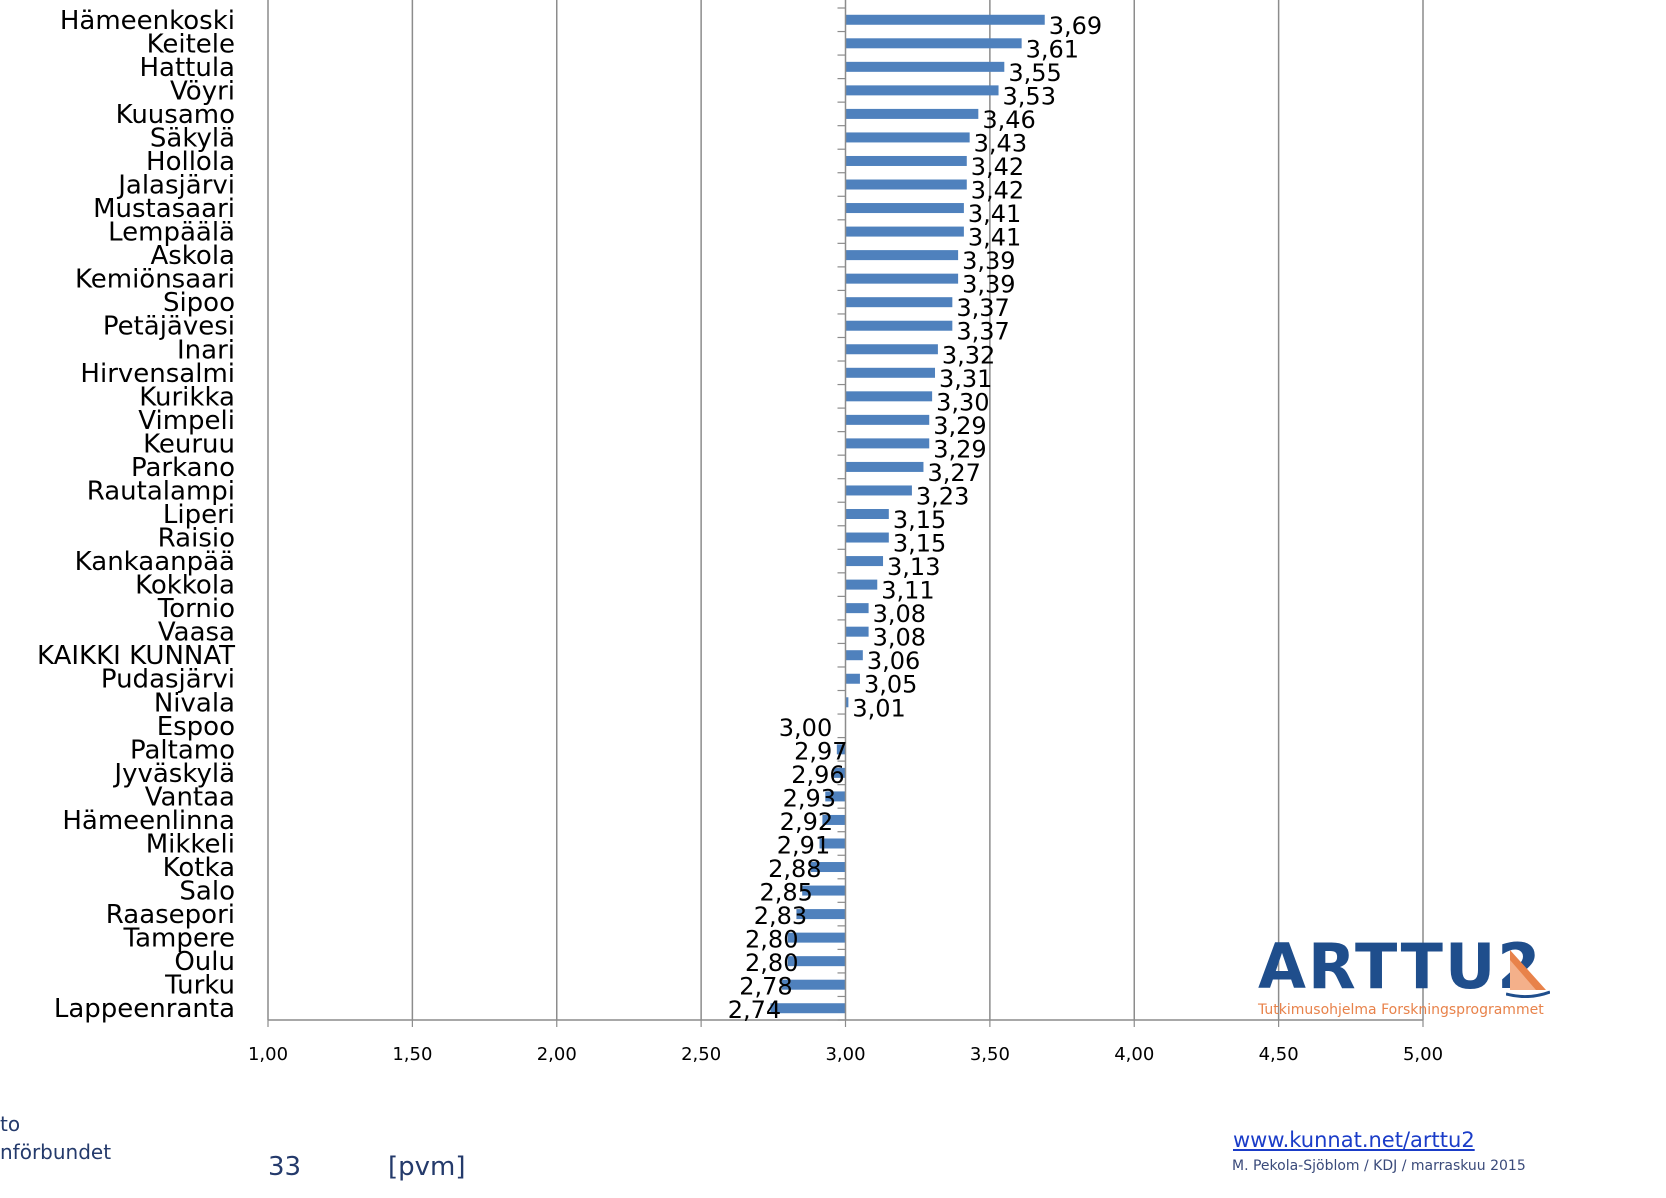  What do you see at coordinates (1008, 120) in the screenshot?
I see `value-label: 3,46` at bounding box center [1008, 120].